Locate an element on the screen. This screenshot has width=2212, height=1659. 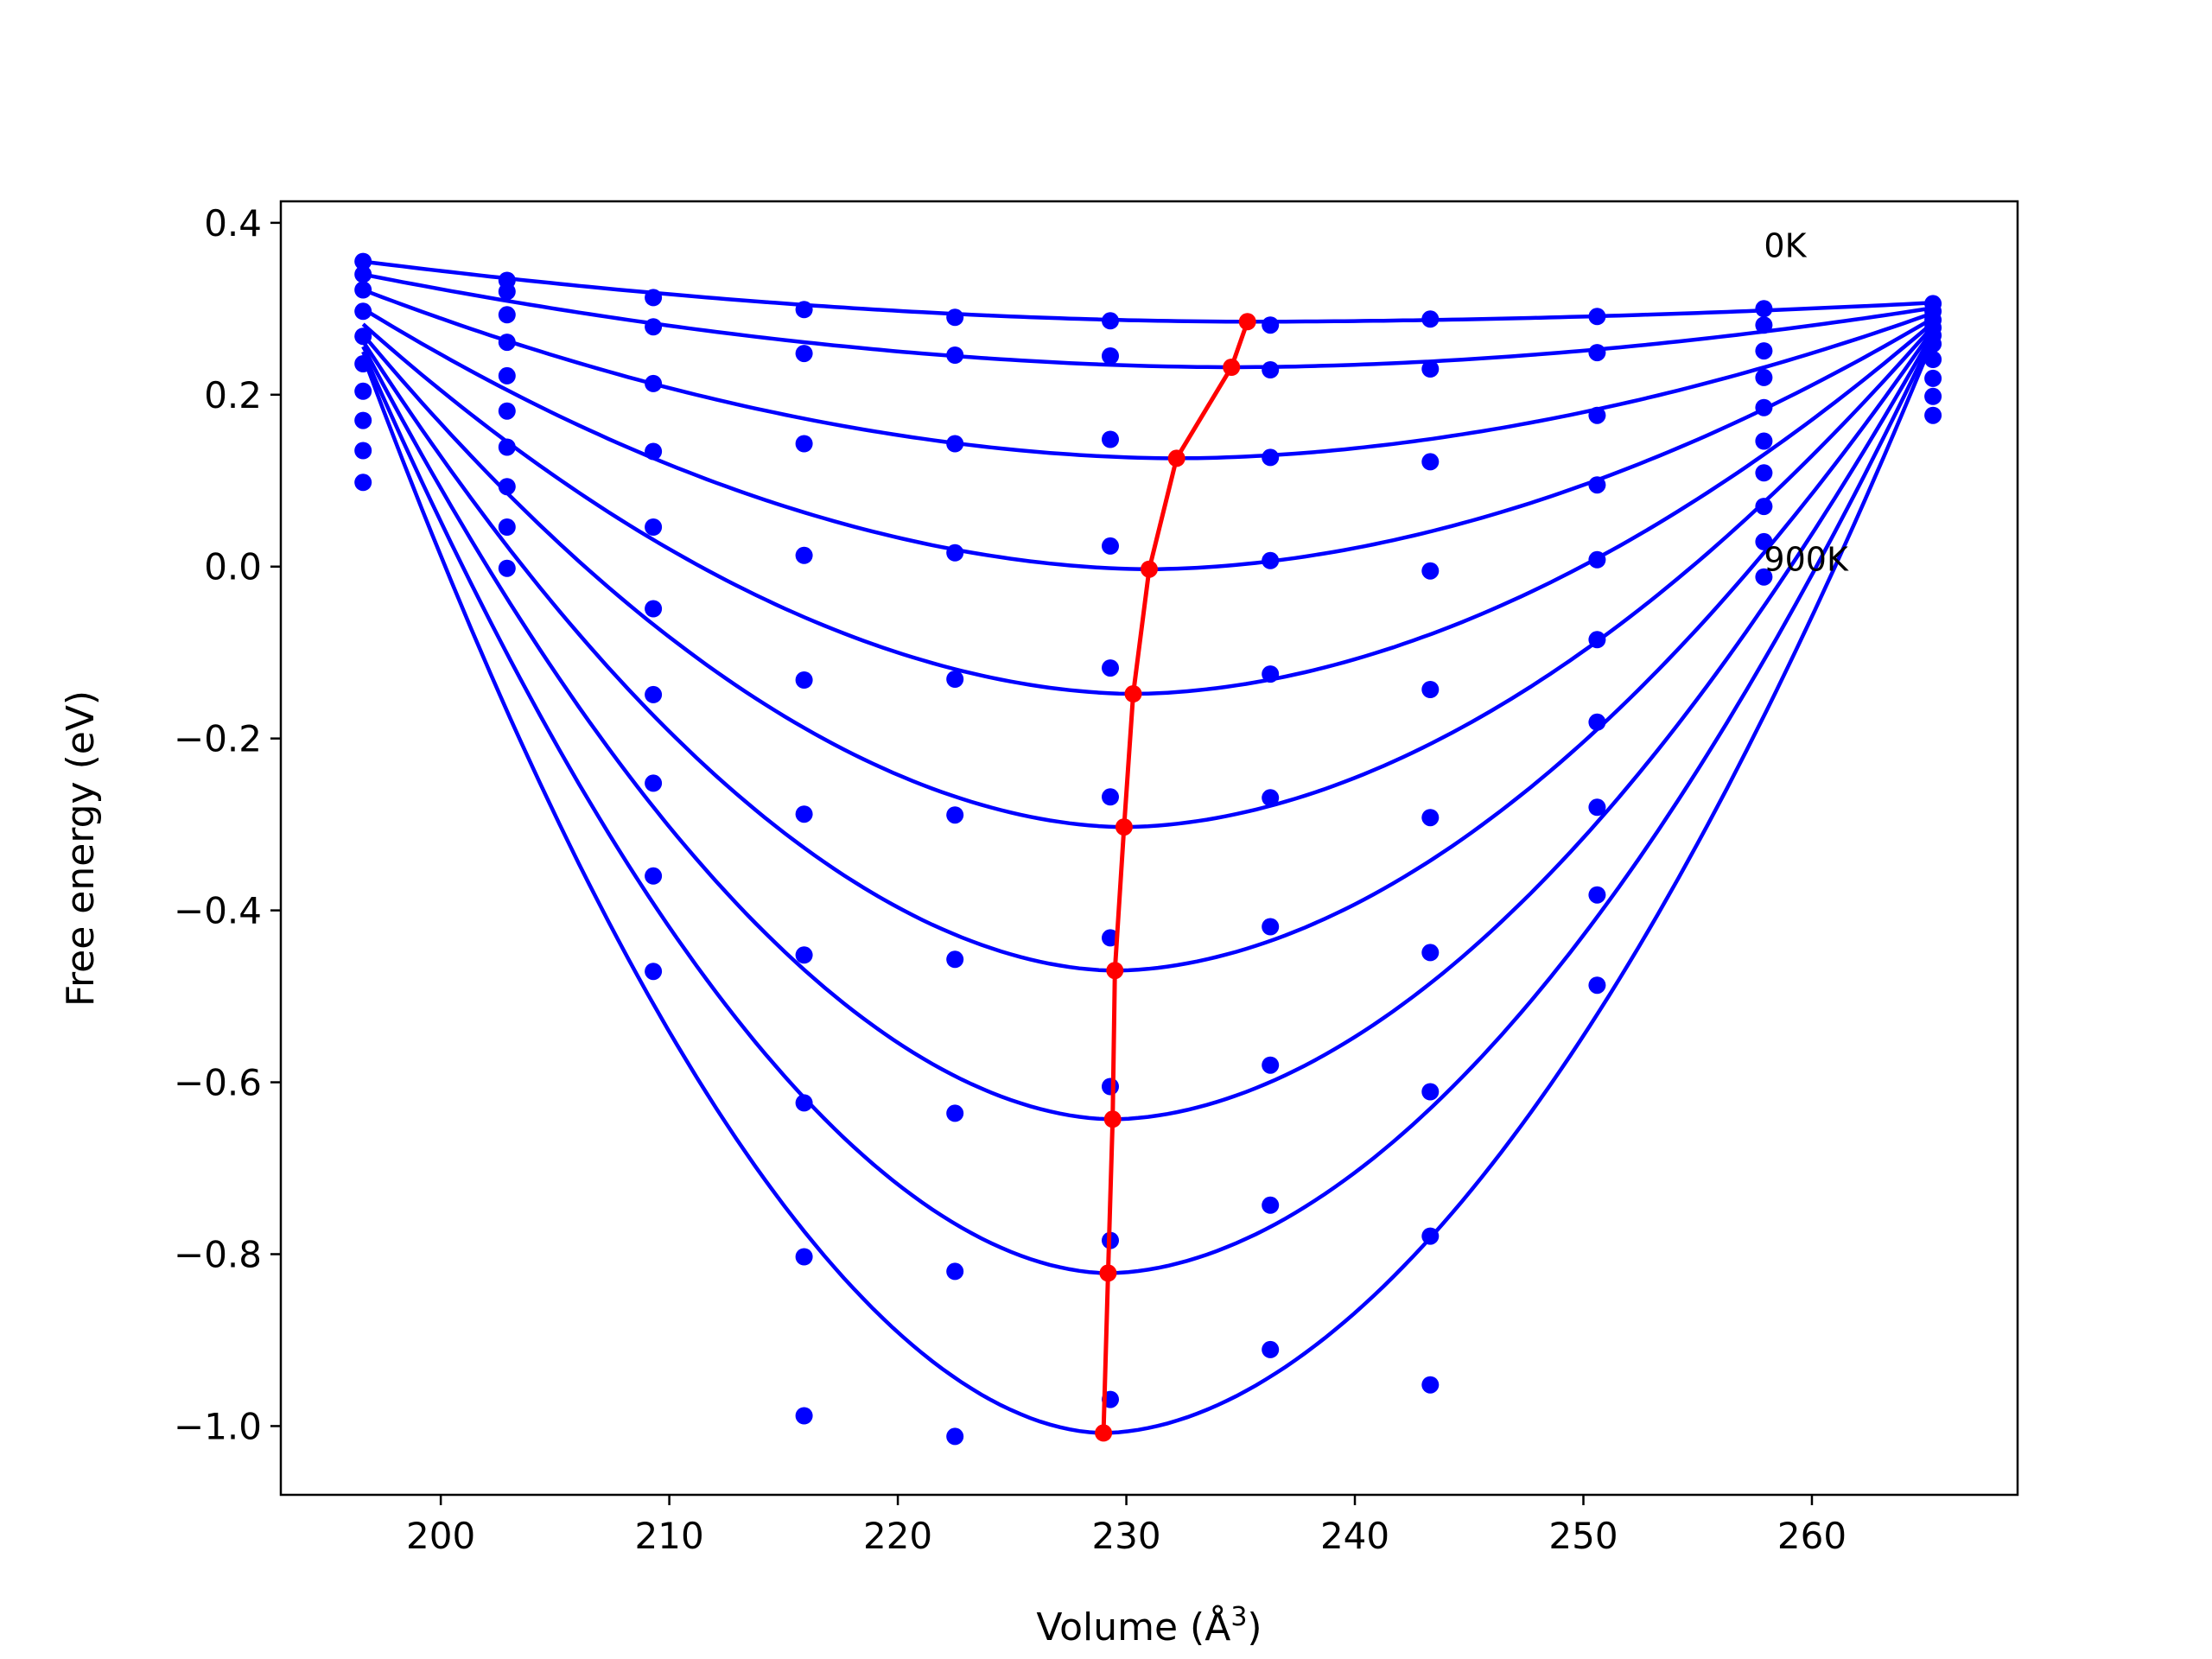
x-tick-label-2: 220 is located at coordinates (897, 1536).